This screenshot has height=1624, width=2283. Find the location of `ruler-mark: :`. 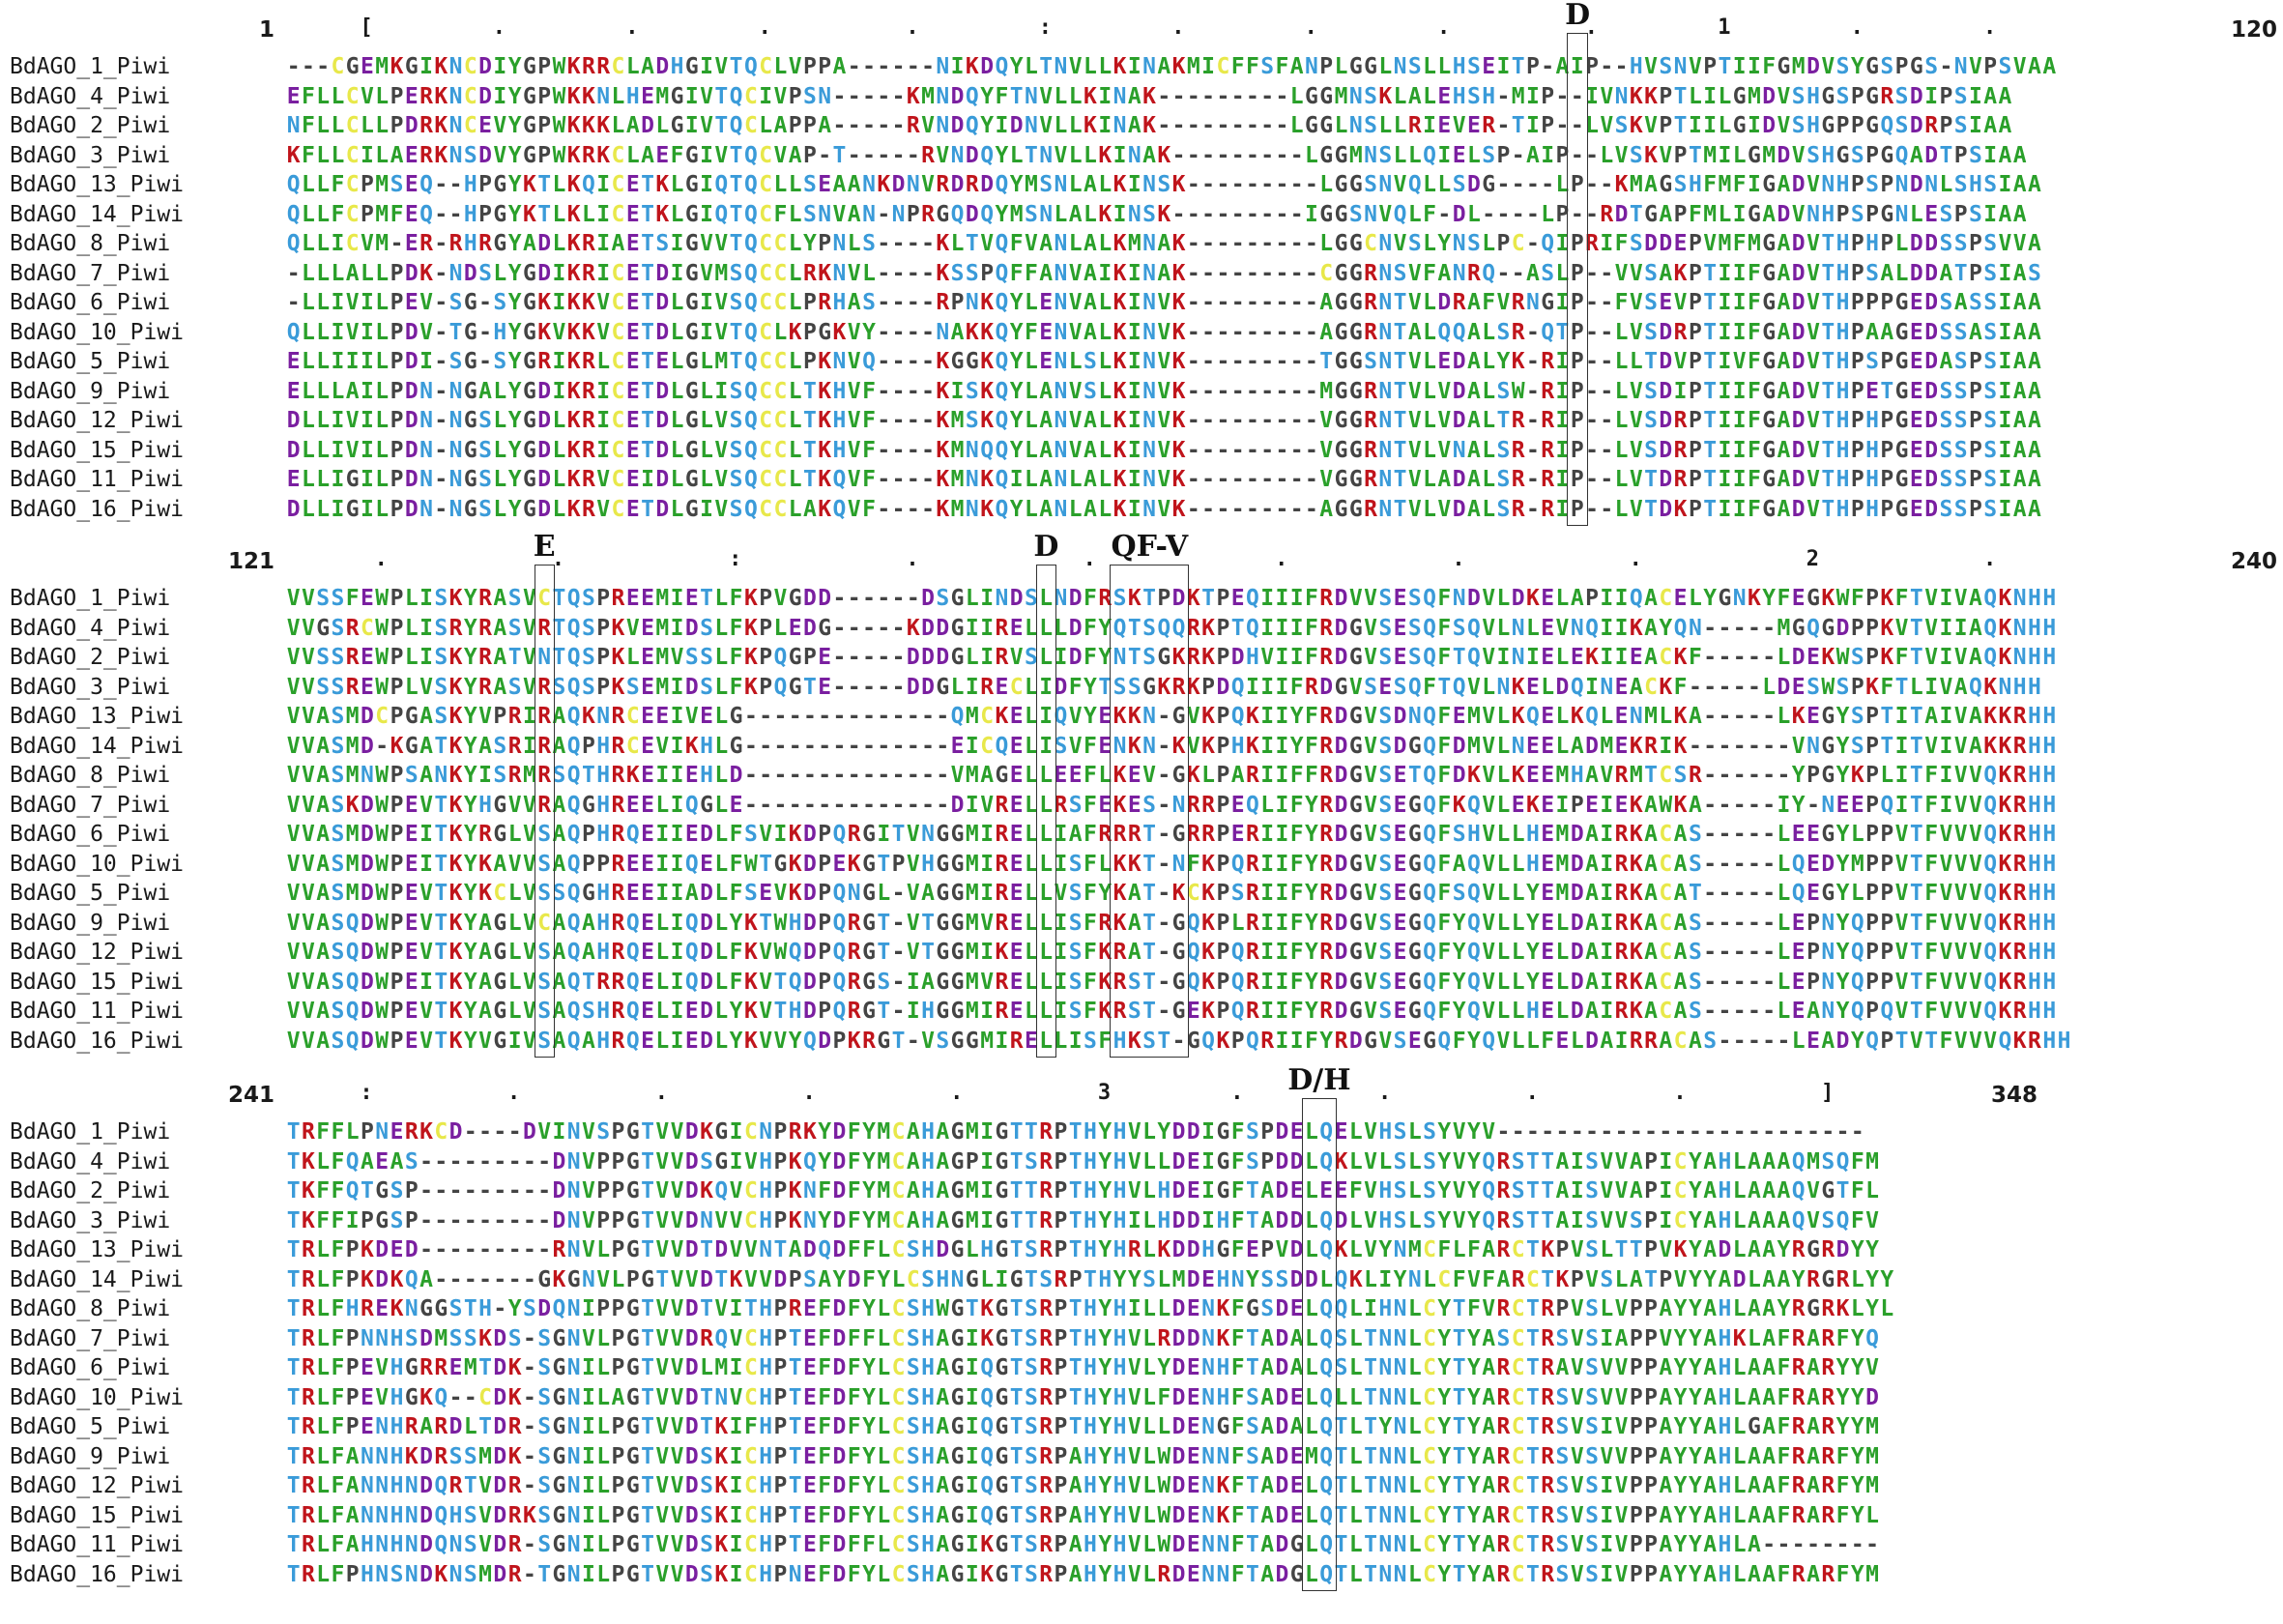

ruler-mark: : is located at coordinates (735, 559).